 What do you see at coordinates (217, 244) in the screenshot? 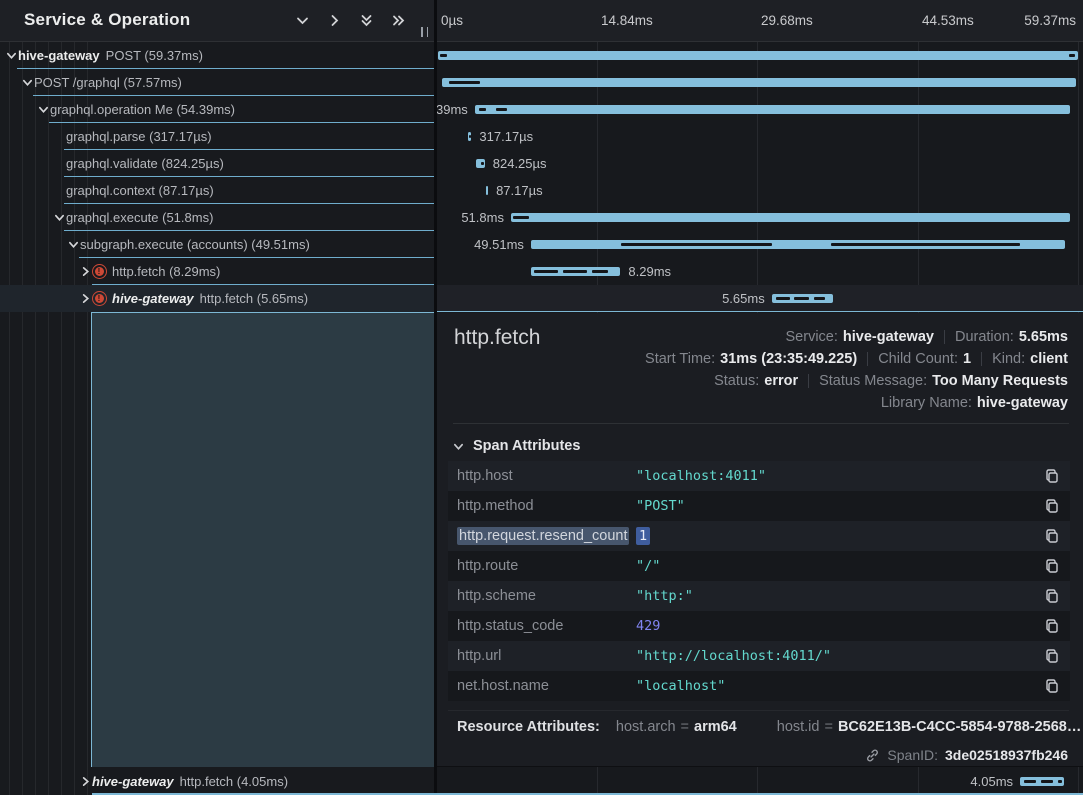
I see `span-tree-row: subgraph.execute (accounts) (49.51ms)` at bounding box center [217, 244].